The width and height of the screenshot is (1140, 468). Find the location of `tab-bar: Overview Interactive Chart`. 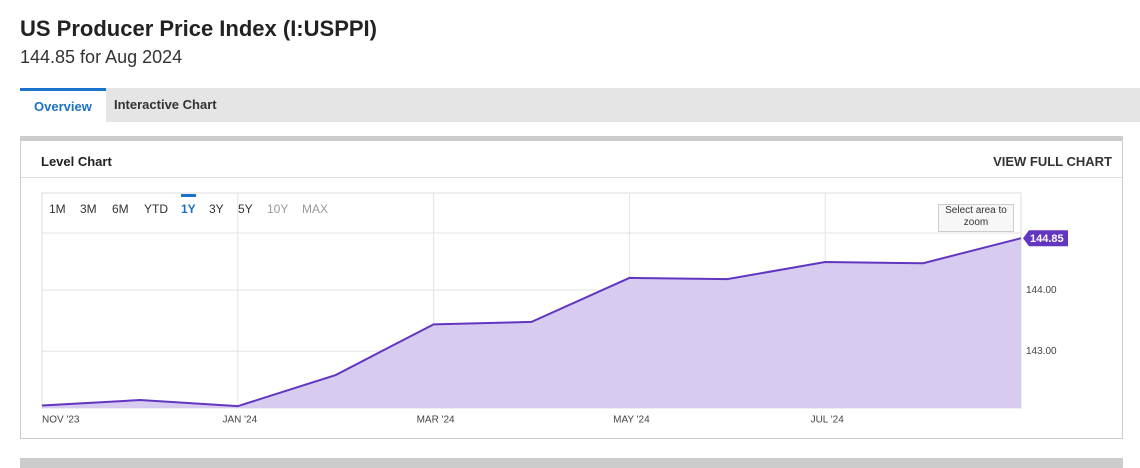

tab-bar: Overview Interactive Chart is located at coordinates (580, 105).